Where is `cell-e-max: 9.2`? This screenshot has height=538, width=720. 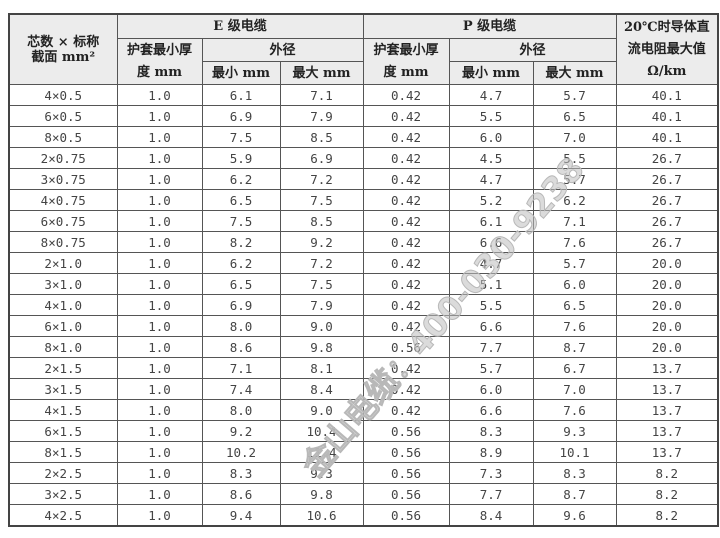 cell-e-max: 9.2 is located at coordinates (321, 242).